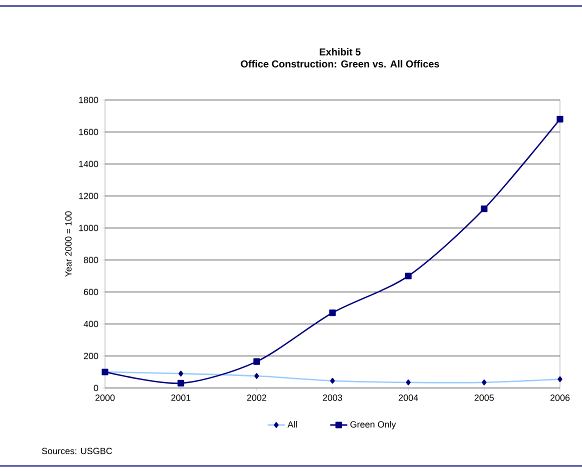 The image size is (582, 471). What do you see at coordinates (88, 100) in the screenshot?
I see `y-tick-label: 1800` at bounding box center [88, 100].